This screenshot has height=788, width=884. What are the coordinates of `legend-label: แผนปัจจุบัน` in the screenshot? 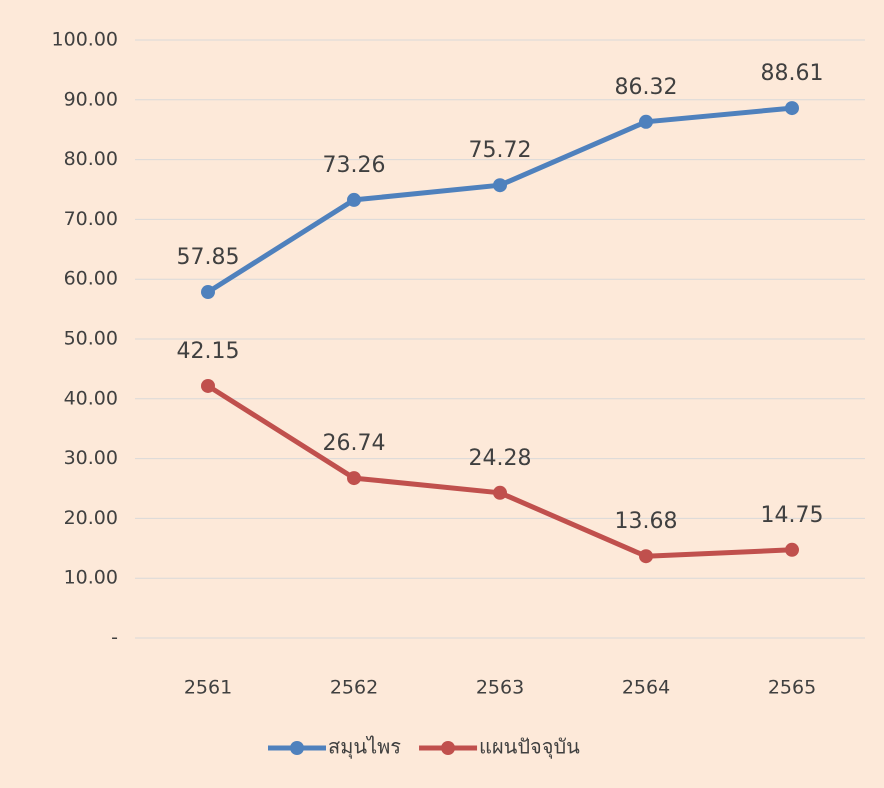 It's located at (529, 747).